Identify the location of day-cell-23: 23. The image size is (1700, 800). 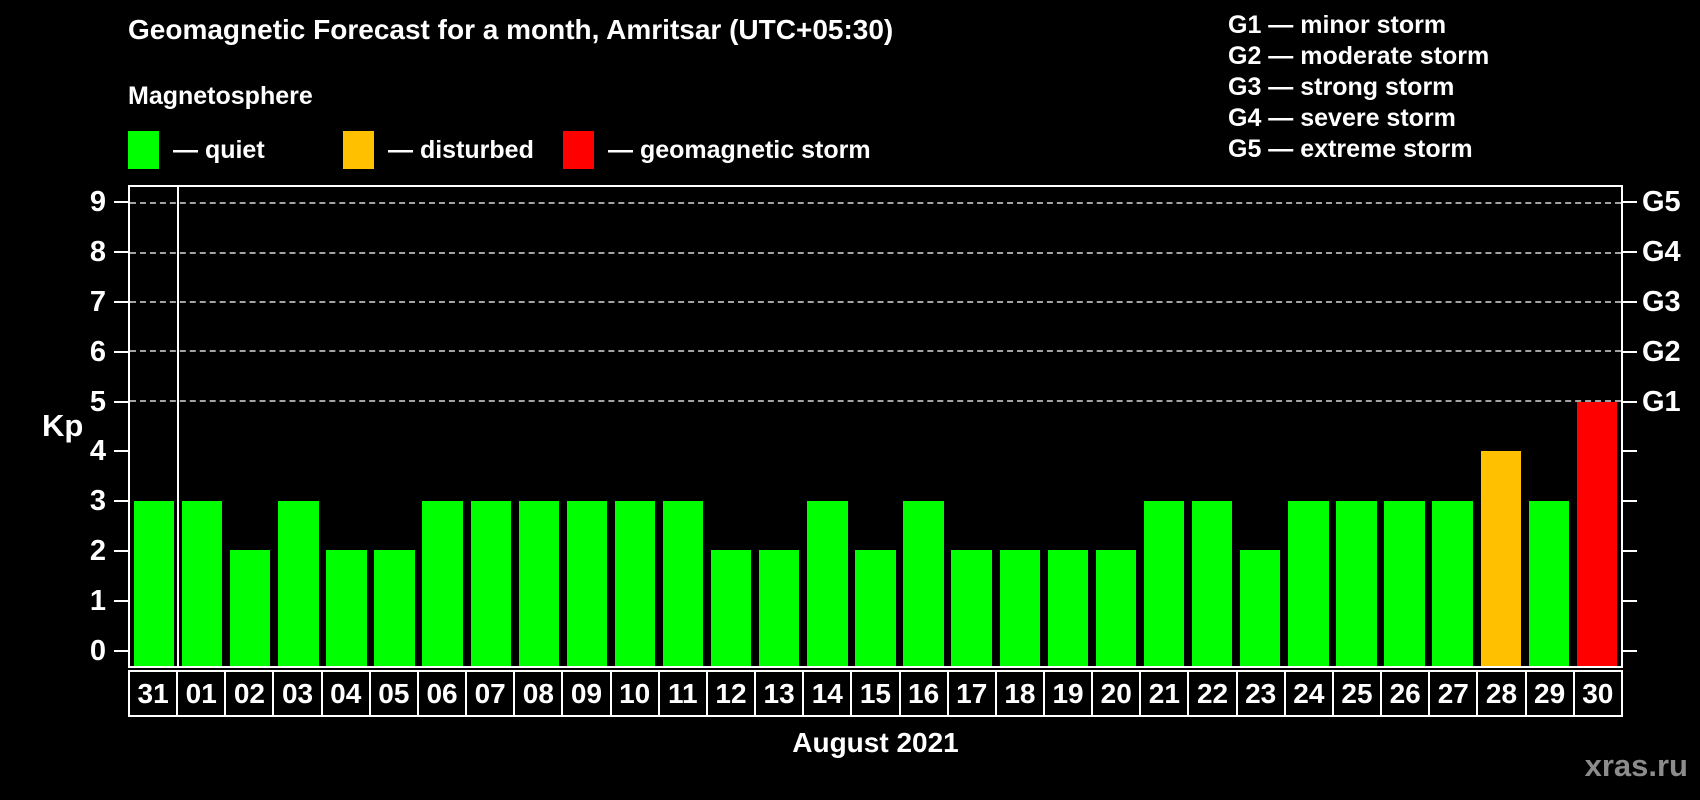
(1260, 693).